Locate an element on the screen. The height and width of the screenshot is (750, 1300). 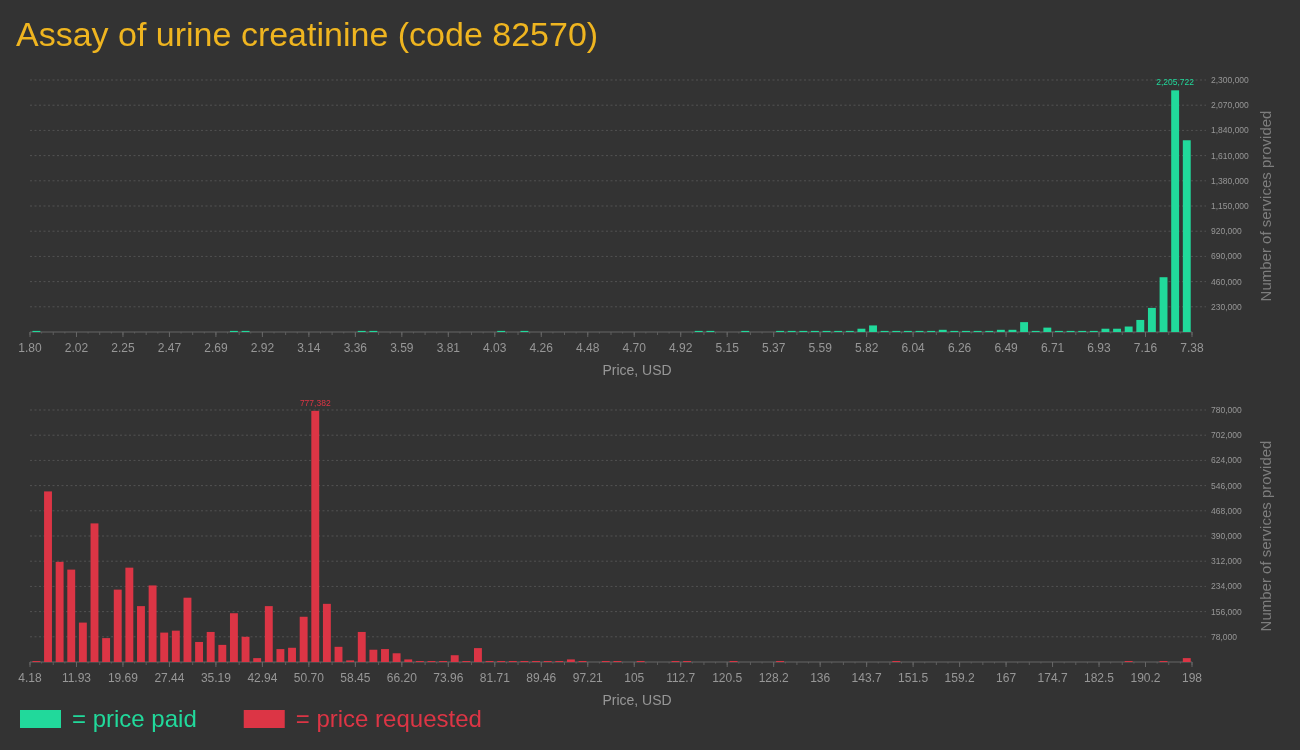
x-tick-label: 5.59 is located at coordinates (820, 348).